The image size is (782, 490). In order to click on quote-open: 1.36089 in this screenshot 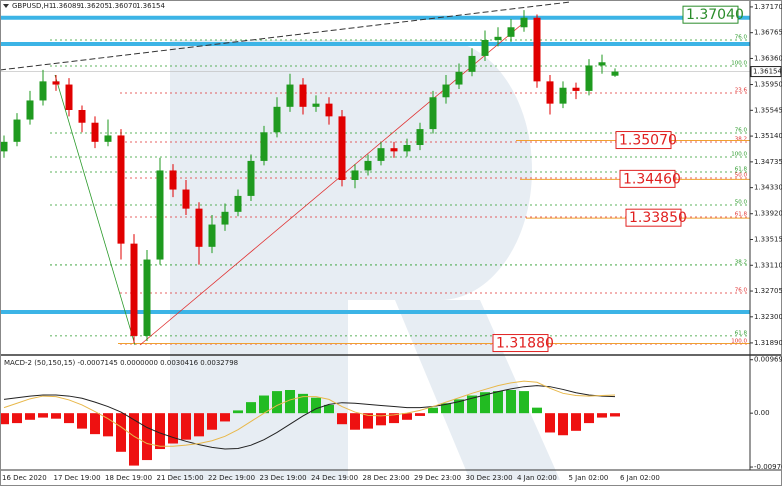, I will do `click(66, 6)`.